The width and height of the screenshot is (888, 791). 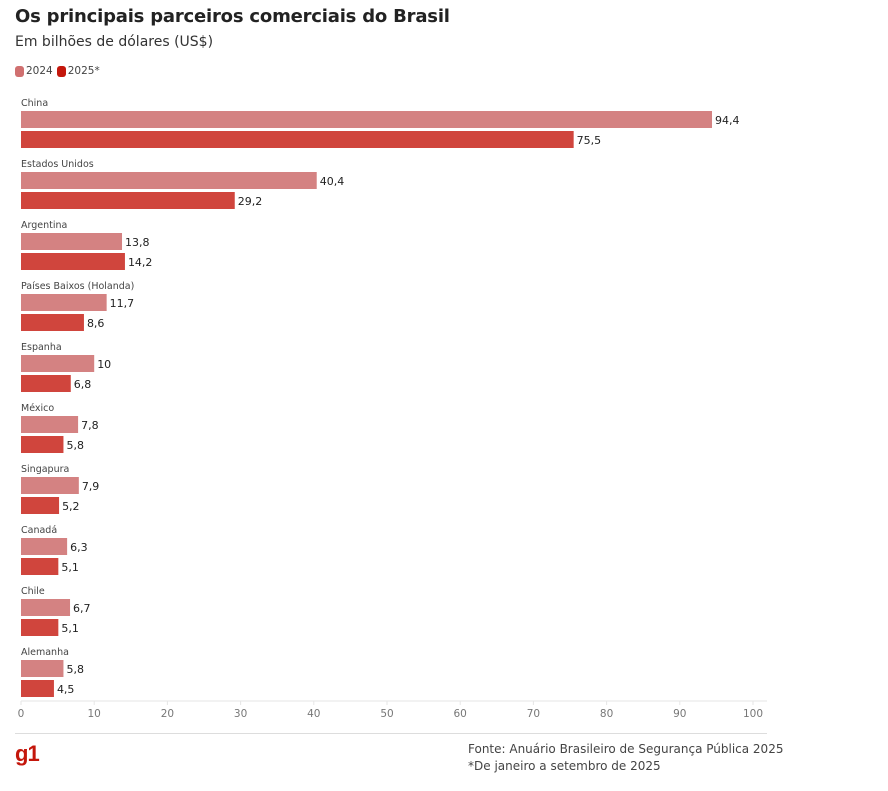 What do you see at coordinates (83, 384) in the screenshot?
I see `data-label-espanha-2025: 6,8` at bounding box center [83, 384].